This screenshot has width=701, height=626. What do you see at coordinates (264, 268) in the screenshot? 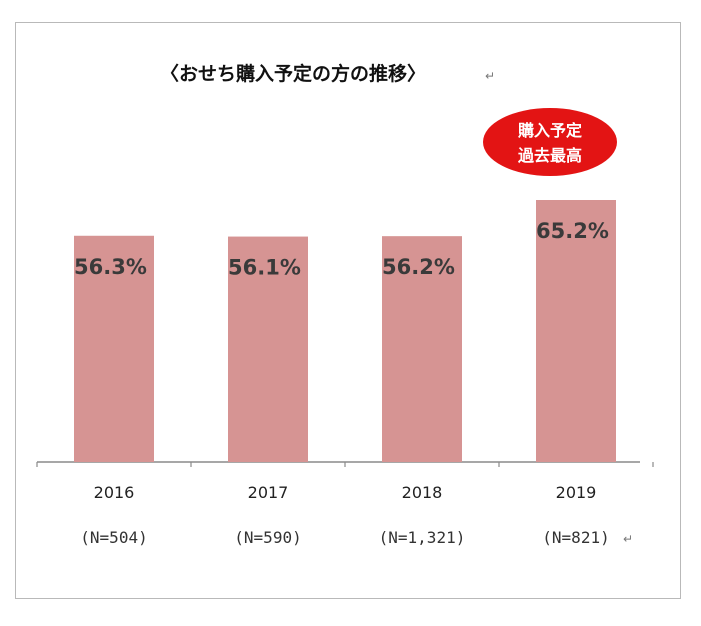
I see `value-label-2017: 56.1%` at bounding box center [264, 268].